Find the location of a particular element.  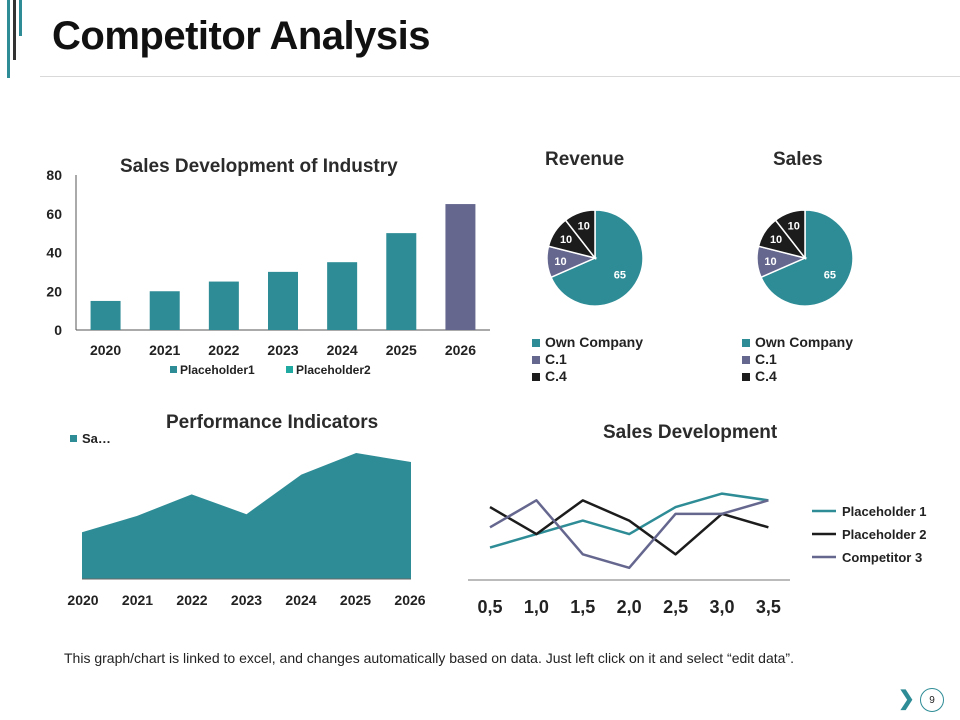

sales-pie-chart: 65 10 10 10 is located at coordinates (805, 258).